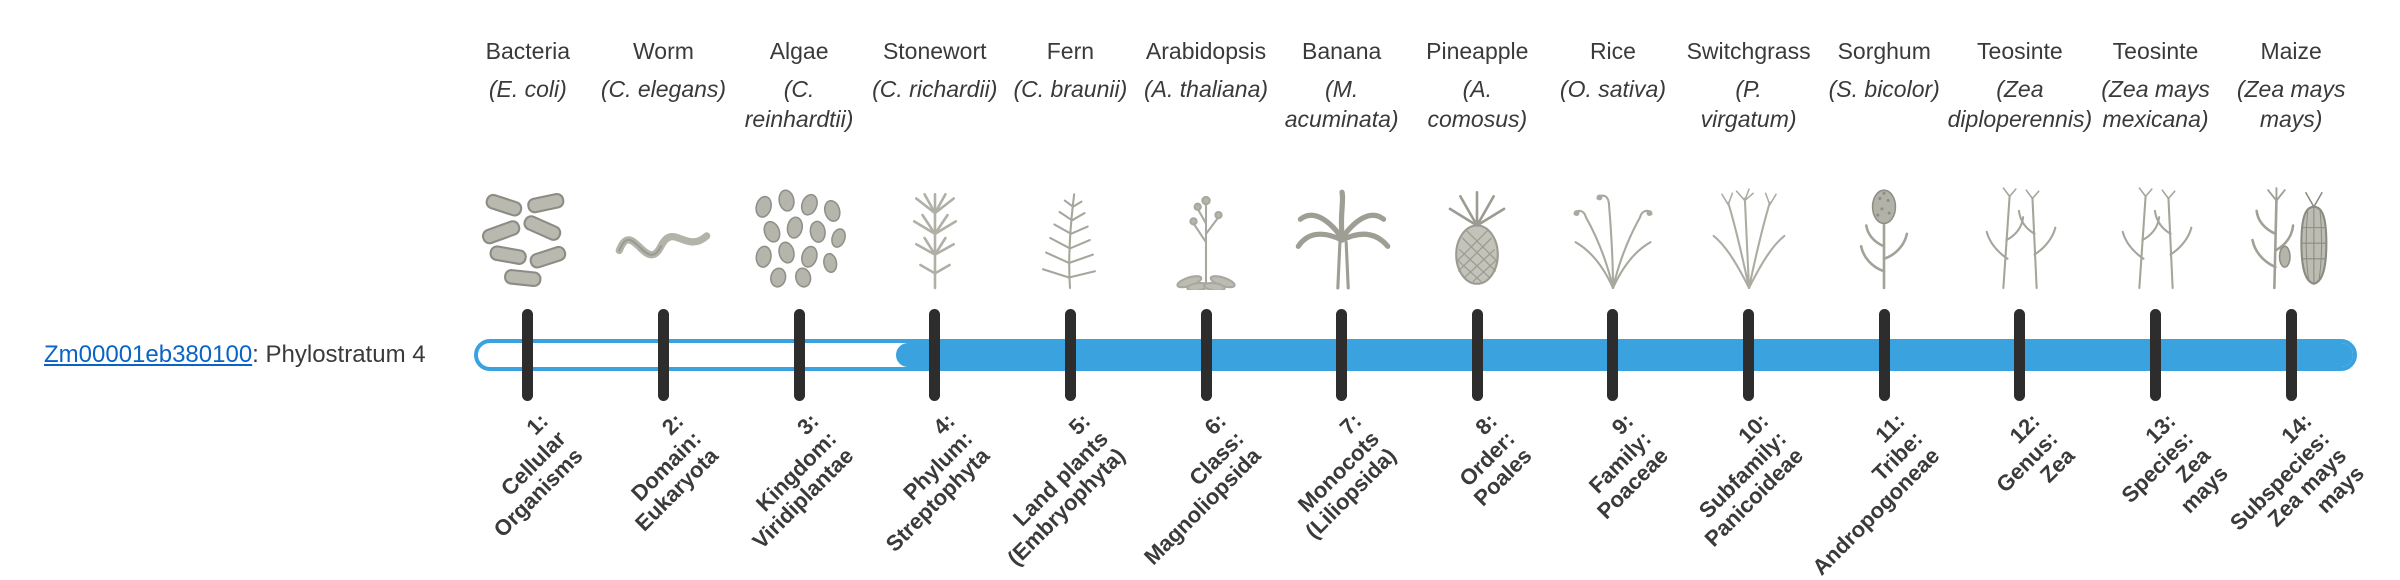 This screenshot has width=2400, height=580. What do you see at coordinates (1628, 466) in the screenshot?
I see `stratum-label: 9: Family: Poaceae` at bounding box center [1628, 466].